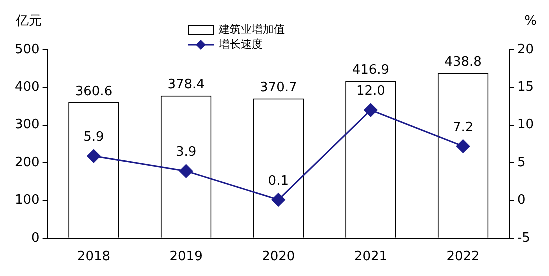  I want to click on text: 建筑业增加值, so click(252, 29).